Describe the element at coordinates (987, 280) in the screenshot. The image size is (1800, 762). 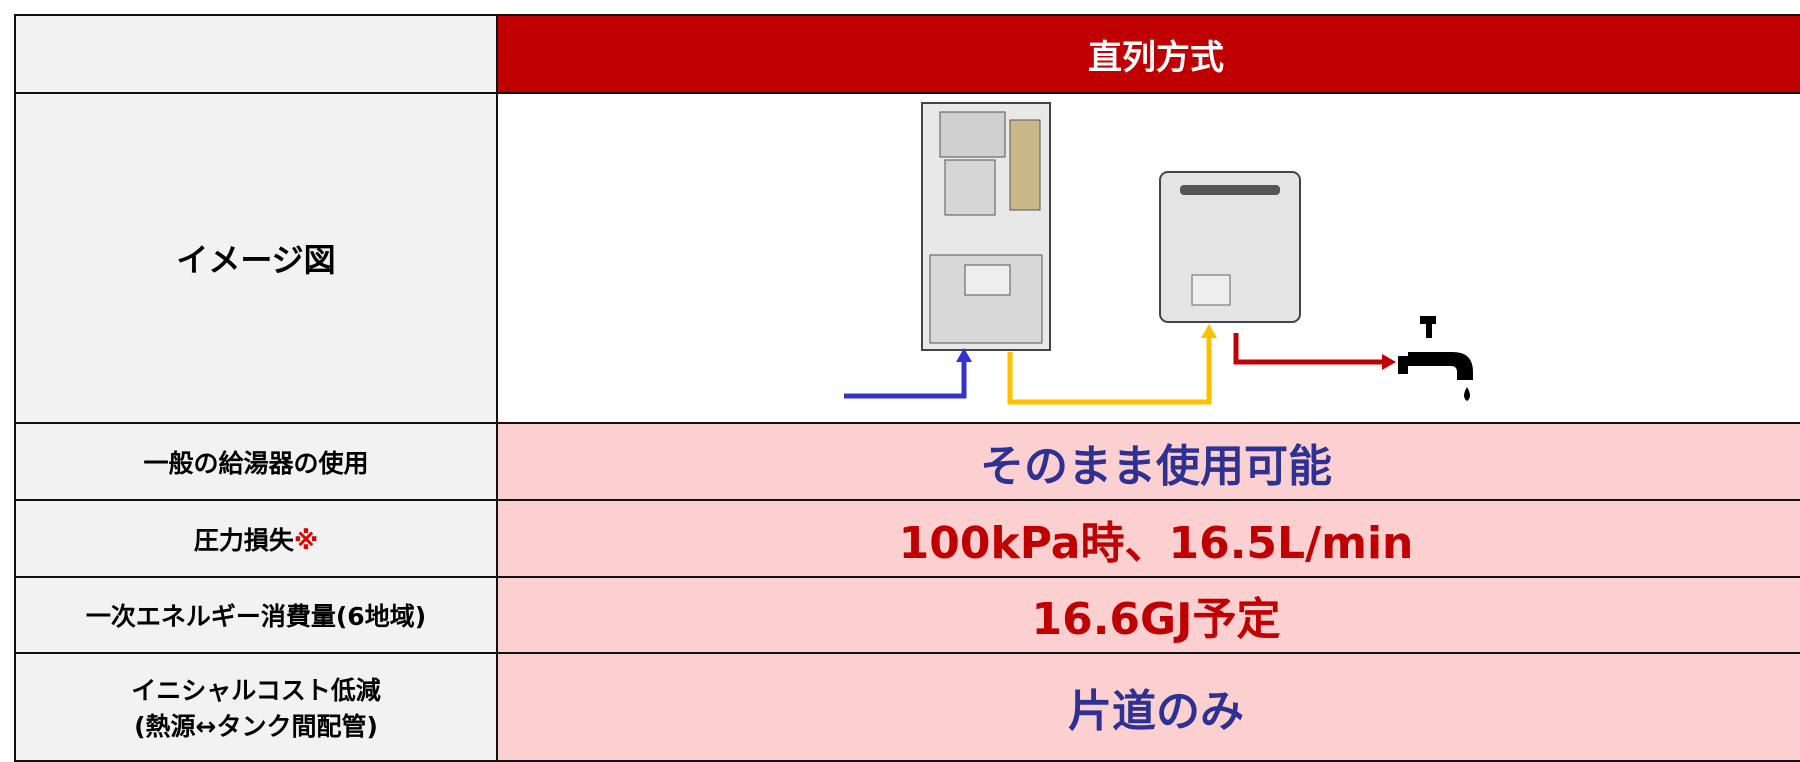
I see `unit-window` at that location.